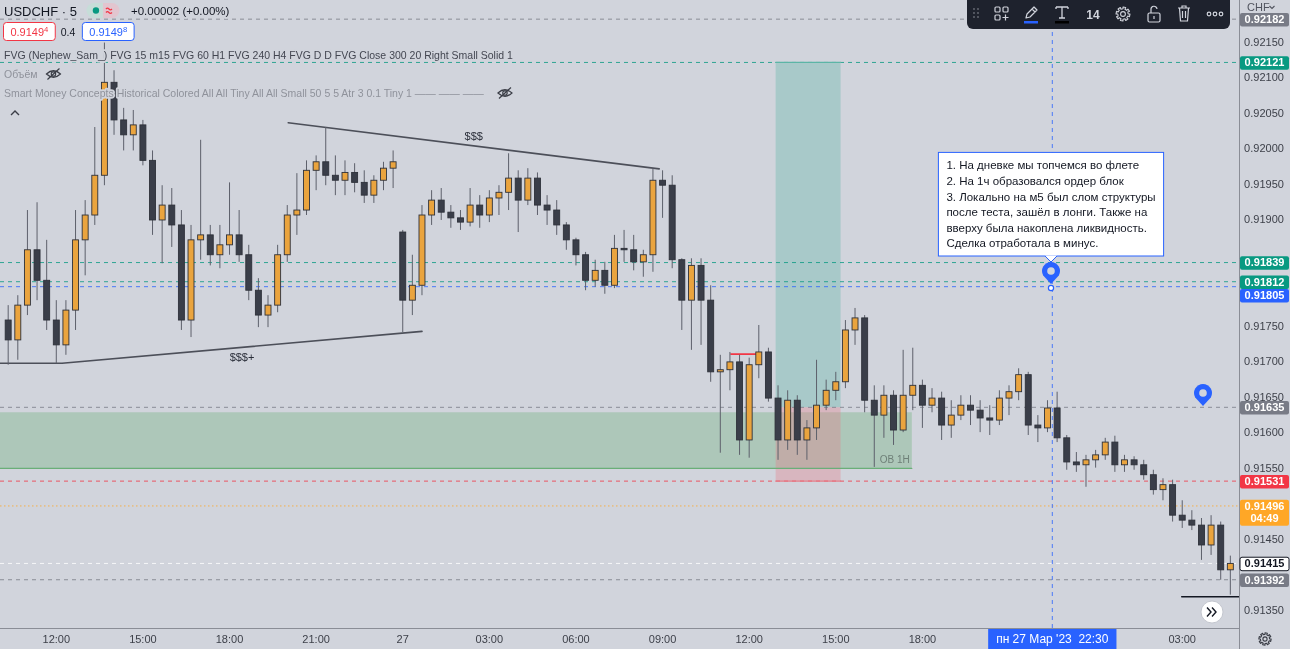 This screenshot has height=649, width=1290. I want to click on ref-line-label: 0.91531, so click(1264, 480).